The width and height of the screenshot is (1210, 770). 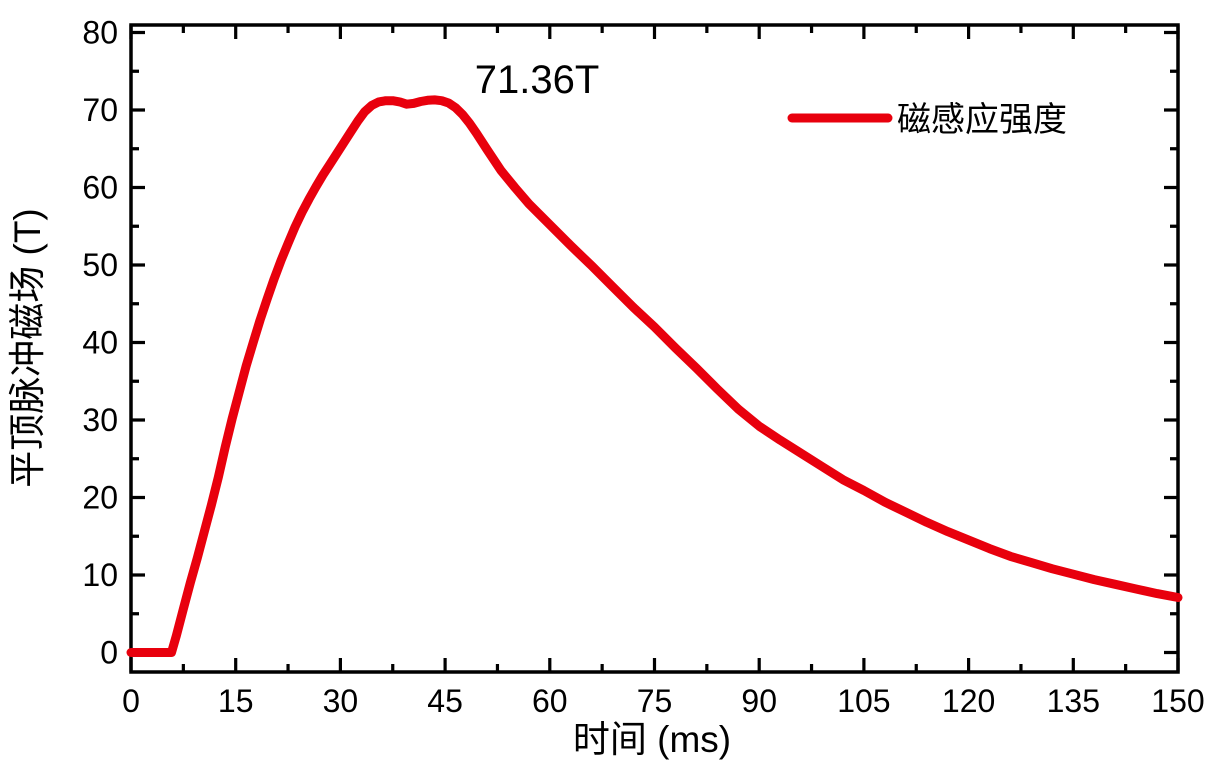 What do you see at coordinates (100, 575) in the screenshot?
I see `y-tick-label: 10` at bounding box center [100, 575].